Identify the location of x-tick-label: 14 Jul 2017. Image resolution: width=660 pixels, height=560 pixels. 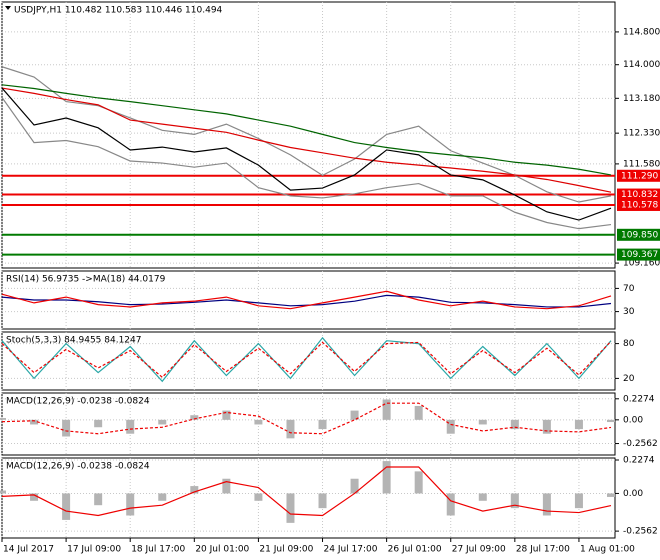
(28, 550).